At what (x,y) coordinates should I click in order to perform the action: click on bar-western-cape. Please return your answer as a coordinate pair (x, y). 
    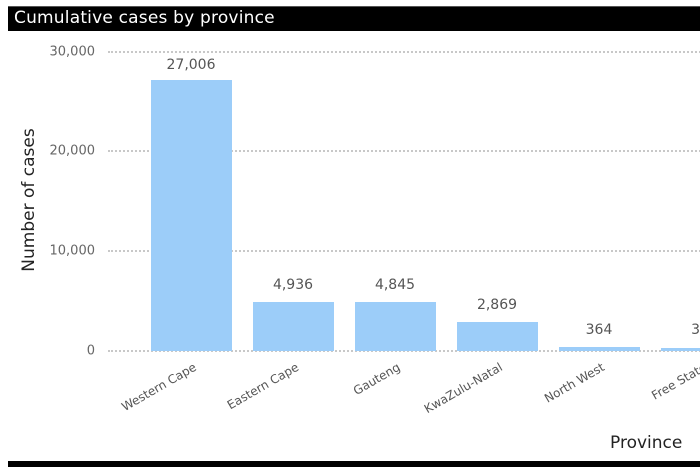
    Looking at the image, I should click on (191, 215).